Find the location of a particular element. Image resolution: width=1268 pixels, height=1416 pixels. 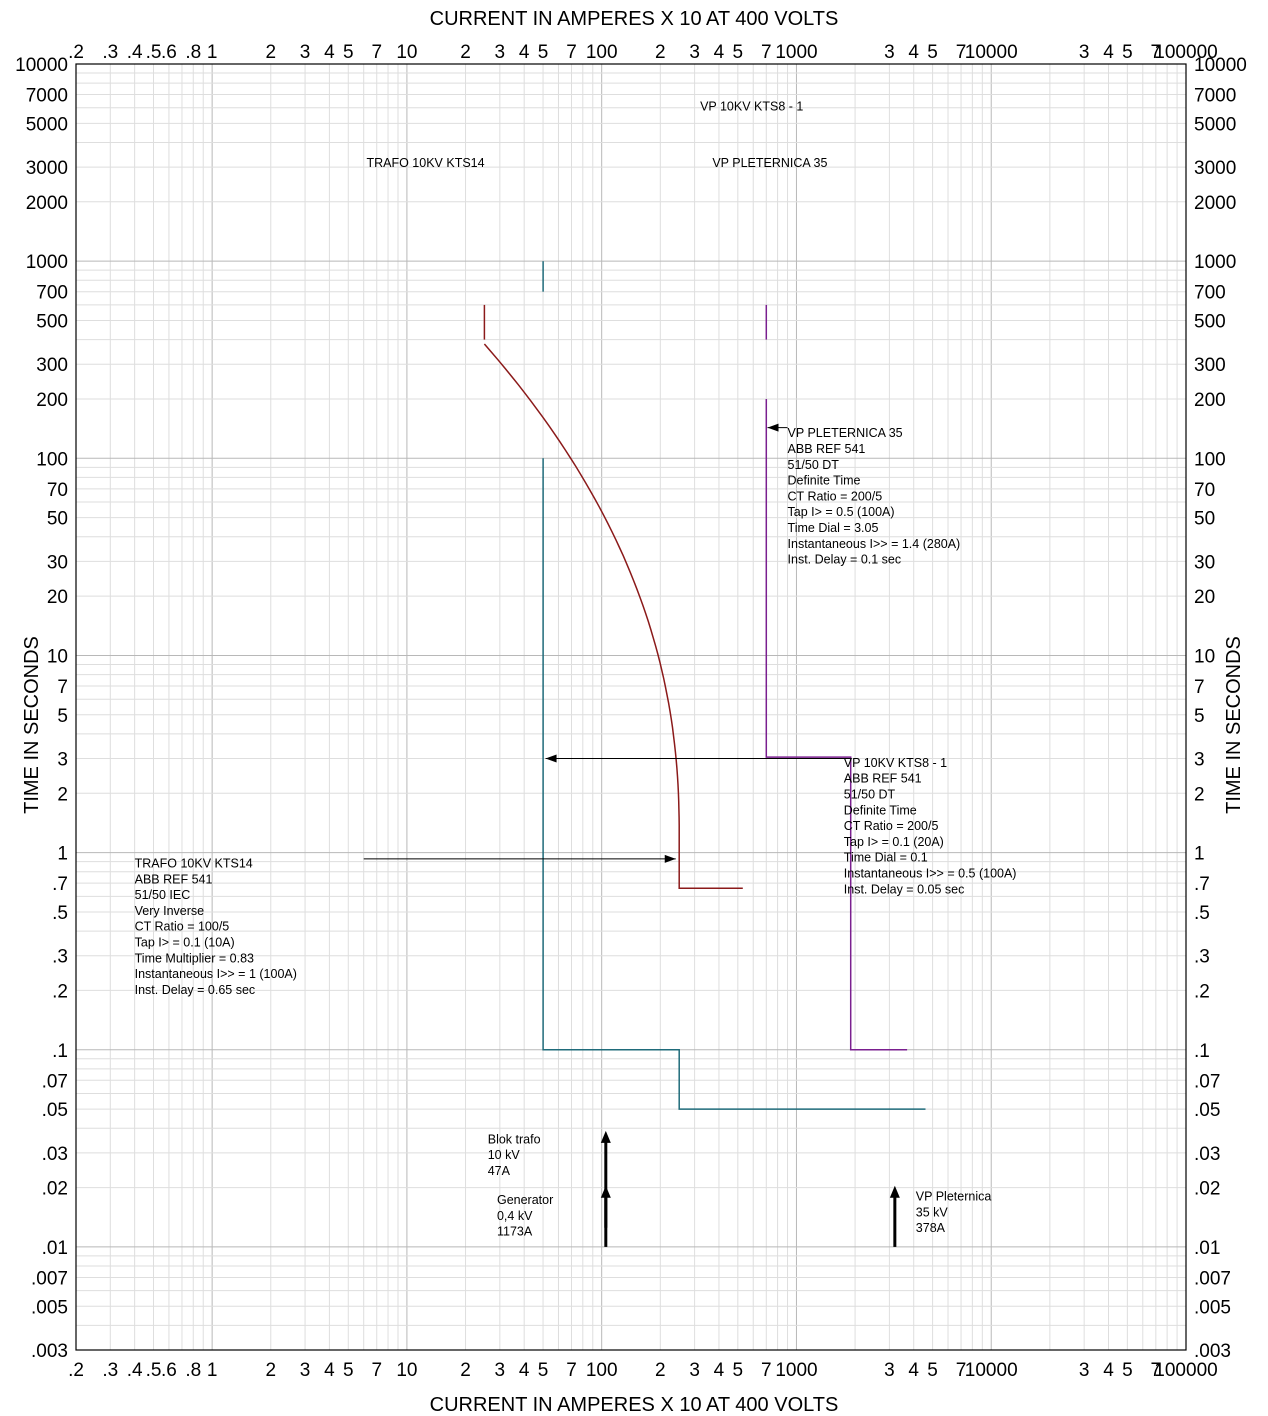

current-markers is located at coordinates (750, 1188).